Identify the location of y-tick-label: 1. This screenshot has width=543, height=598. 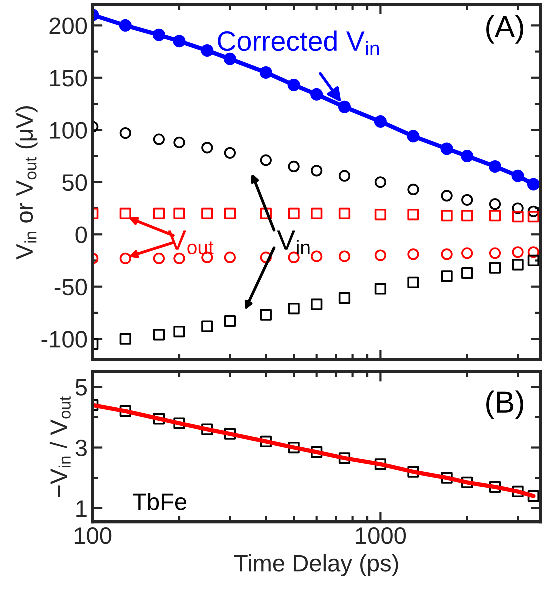
(81, 508).